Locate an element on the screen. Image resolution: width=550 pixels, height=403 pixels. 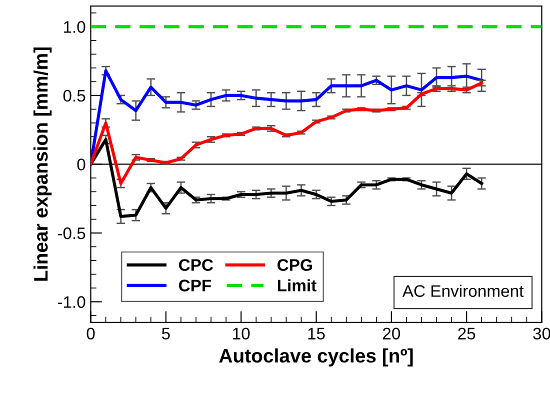
x-tick-label: 30 is located at coordinates (541, 334).